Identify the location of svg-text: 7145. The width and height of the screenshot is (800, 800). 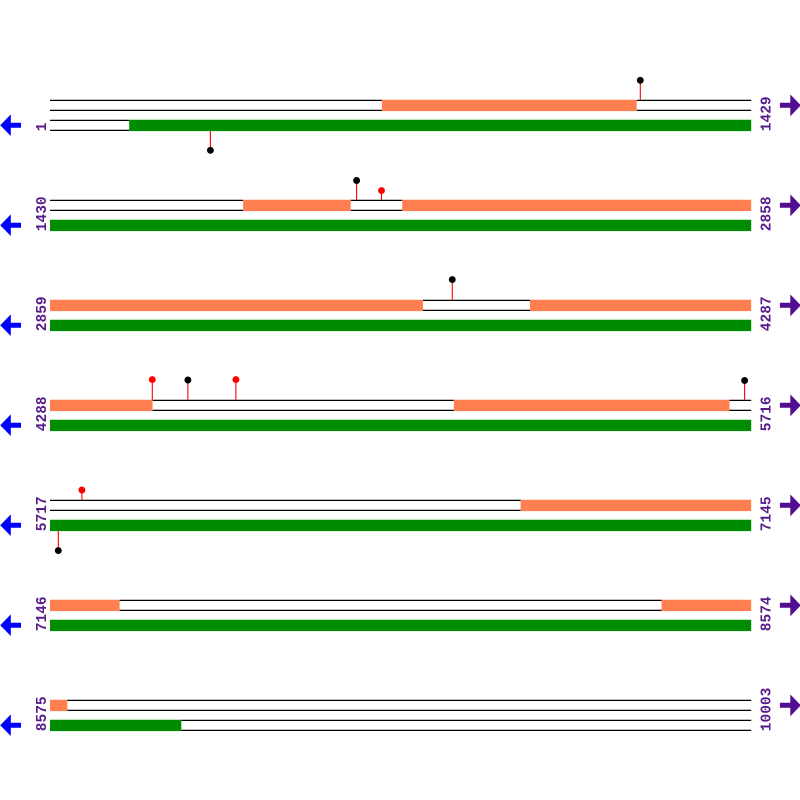
(767, 513).